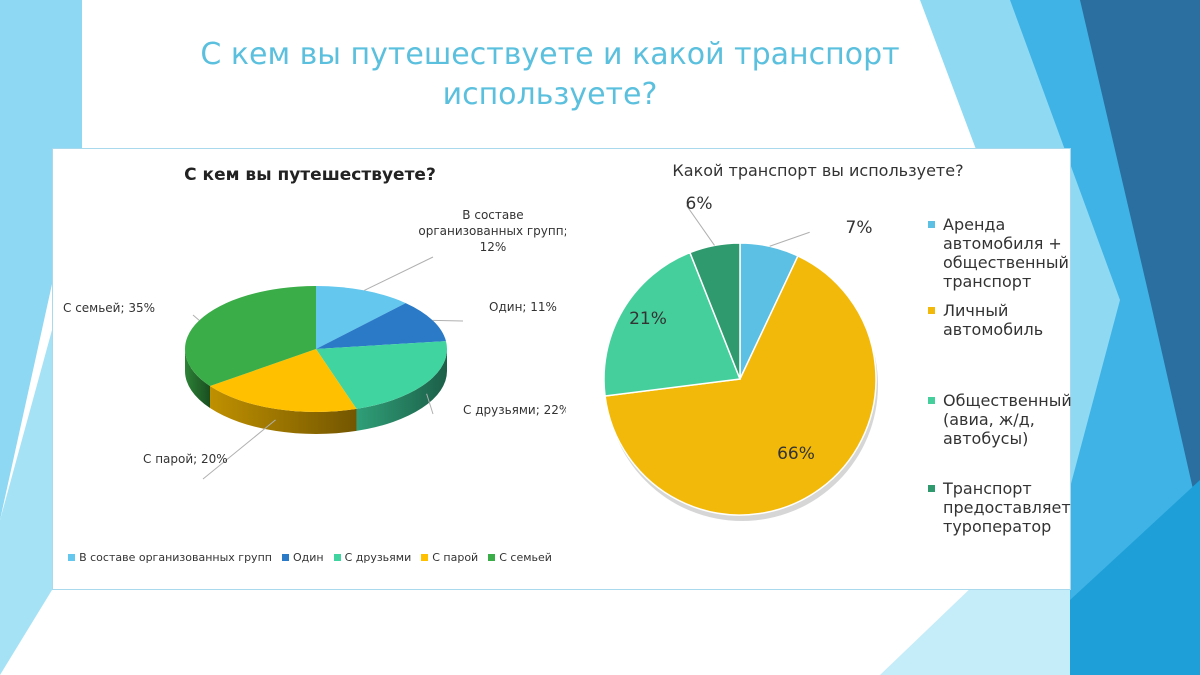 The height and width of the screenshot is (675, 1200). Describe the element at coordinates (455, 557) in the screenshot. I see `legend-label: С парой` at that location.